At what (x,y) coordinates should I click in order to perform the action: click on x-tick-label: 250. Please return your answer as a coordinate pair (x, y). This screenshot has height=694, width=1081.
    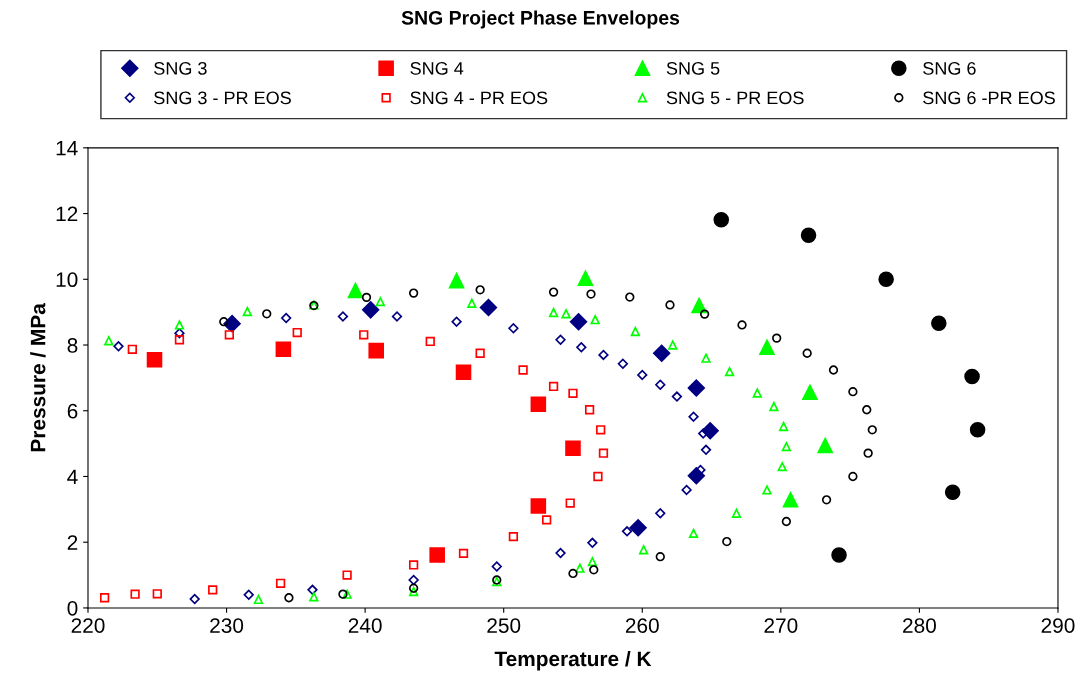
    Looking at the image, I should click on (504, 625).